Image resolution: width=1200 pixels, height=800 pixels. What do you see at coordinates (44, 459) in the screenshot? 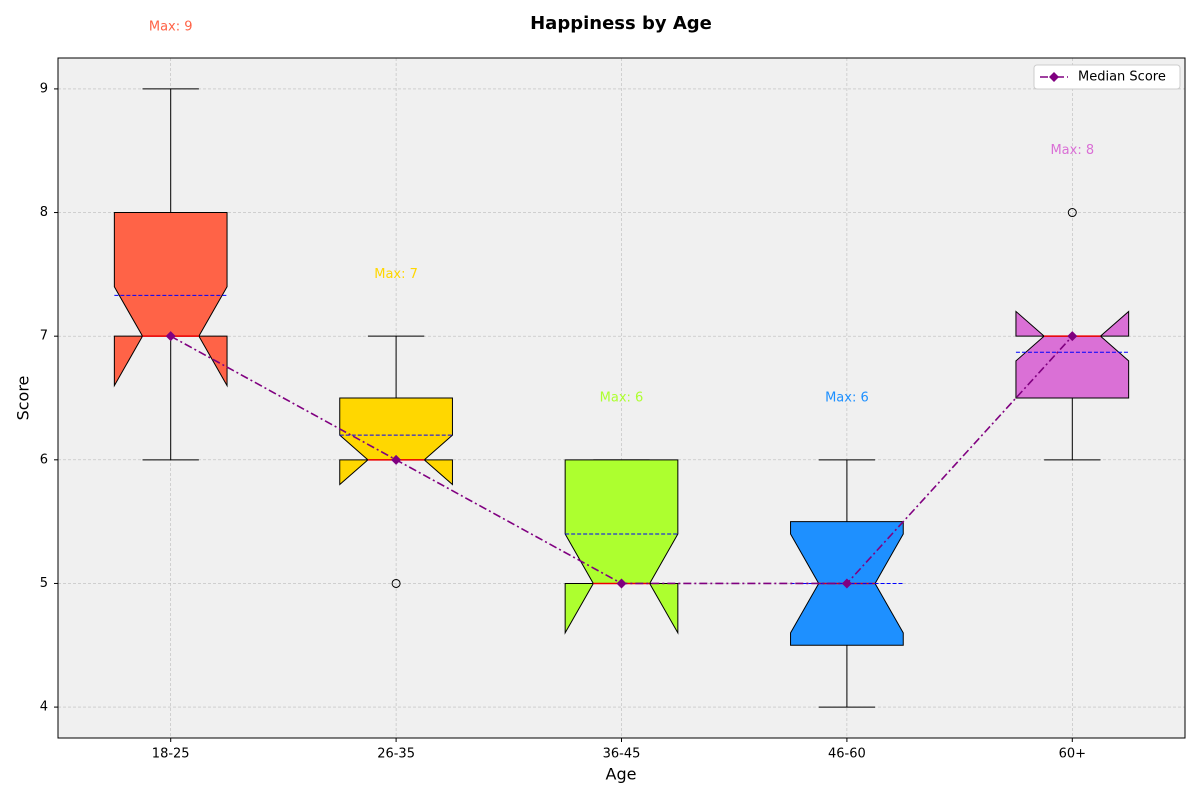
I see `y-tick-label: 6` at bounding box center [44, 459].